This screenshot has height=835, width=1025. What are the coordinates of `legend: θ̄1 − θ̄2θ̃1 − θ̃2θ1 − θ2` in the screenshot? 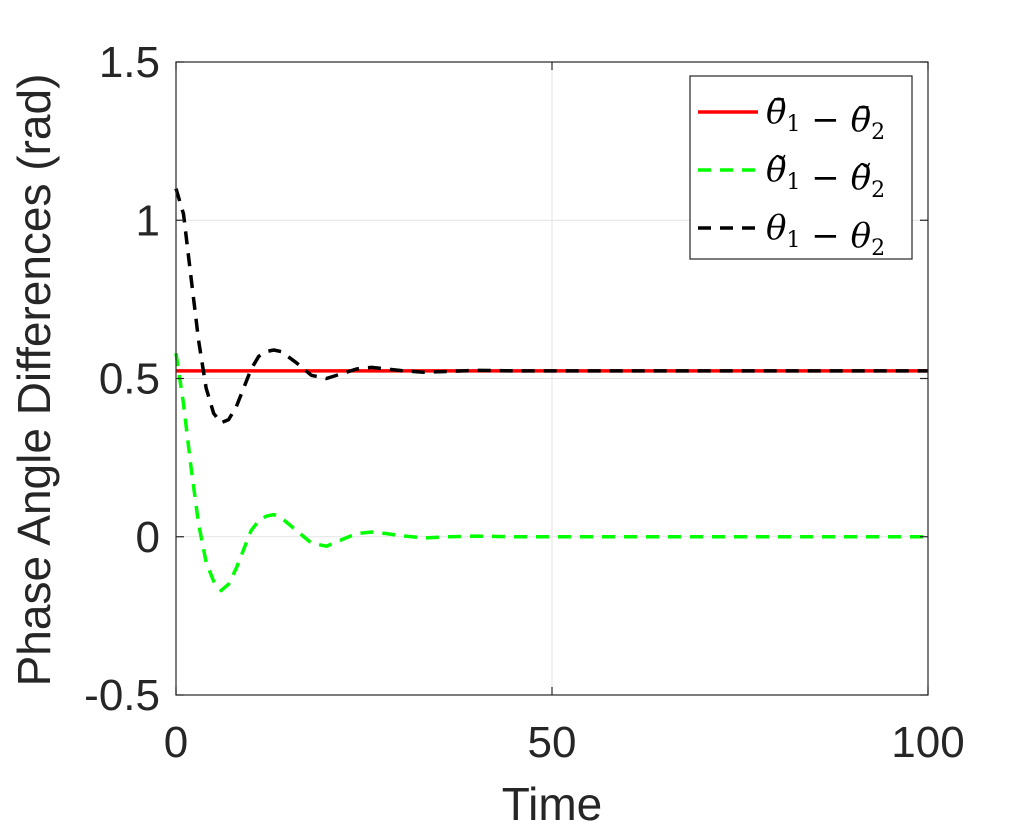 It's located at (801, 168).